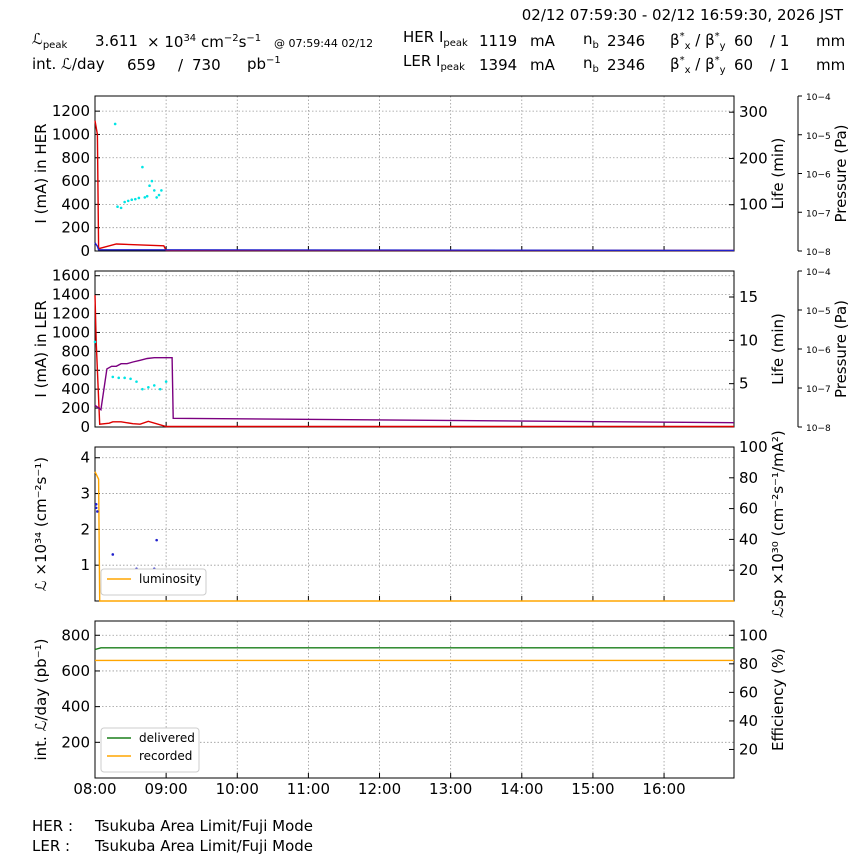  Describe the element at coordinates (542, 41) in the screenshot. I see `her-ipeak-unit: mA` at that location.